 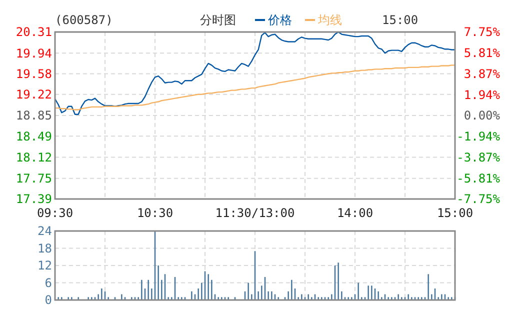 What do you see at coordinates (329, 20) in the screenshot?
I see `legend-label: 均线` at bounding box center [329, 20].